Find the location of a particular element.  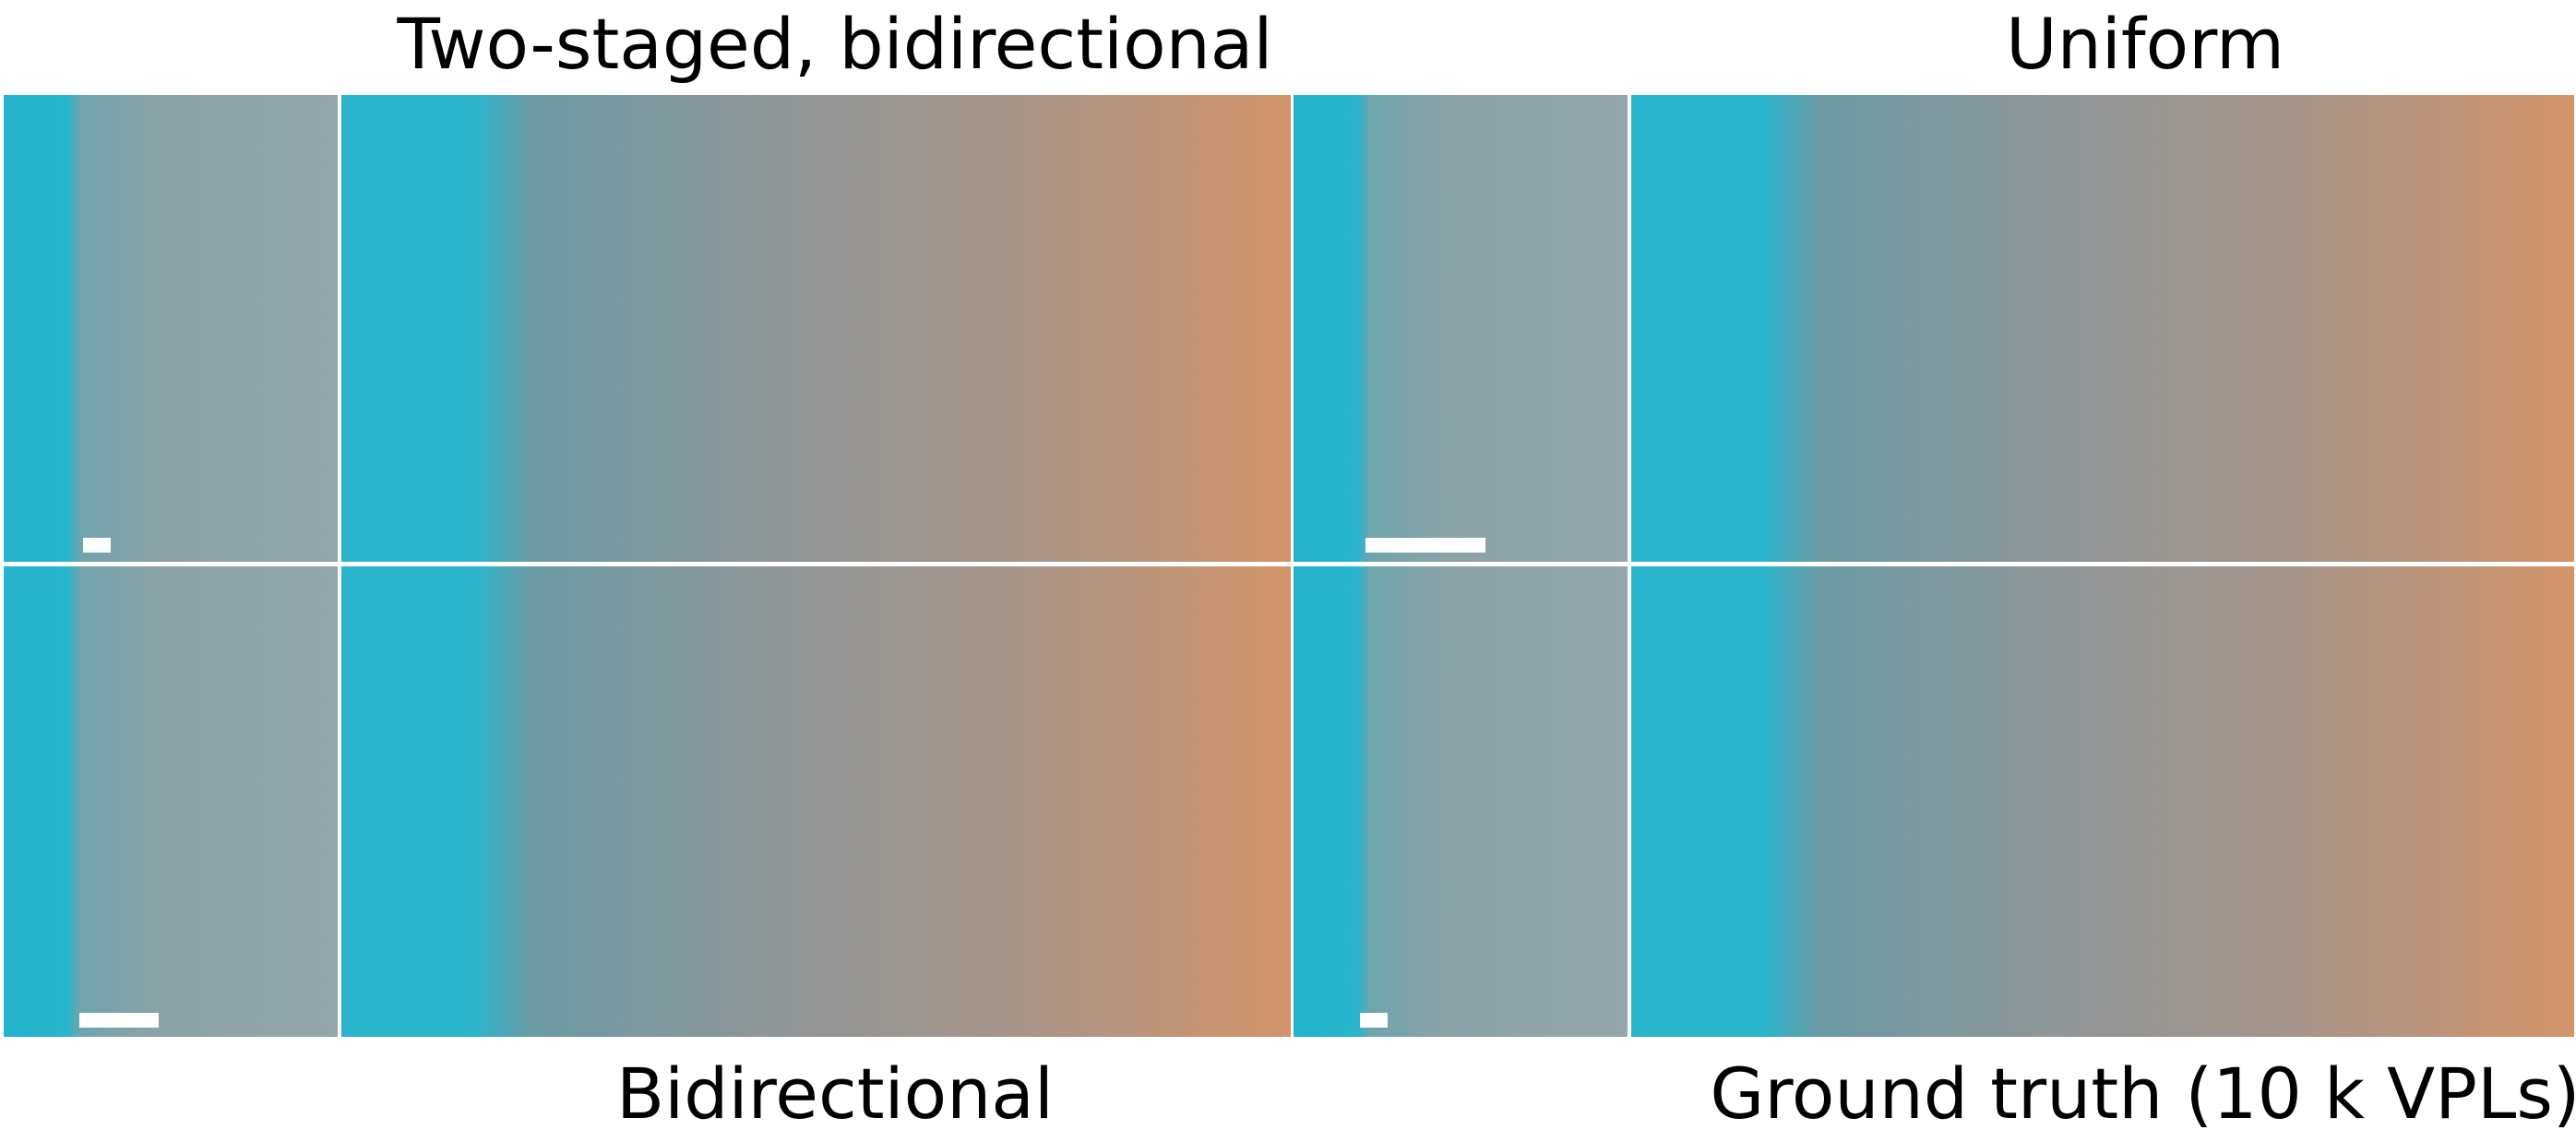

caption-two-staged-bidirectional: Two-staged, bidirectional is located at coordinates (835, 44).